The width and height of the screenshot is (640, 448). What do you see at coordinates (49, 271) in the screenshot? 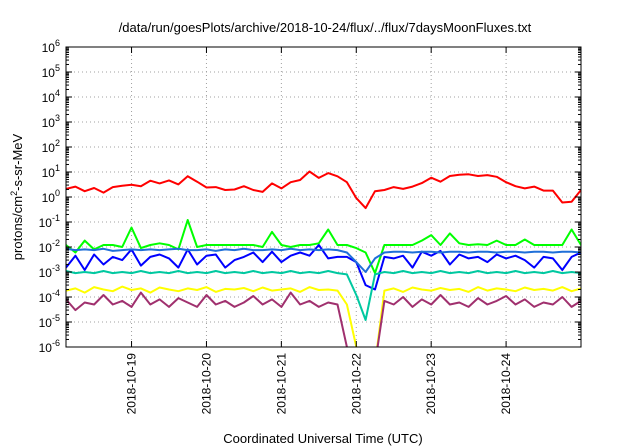
I see `y-tick-label: 10⁻³` at bounding box center [49, 271].